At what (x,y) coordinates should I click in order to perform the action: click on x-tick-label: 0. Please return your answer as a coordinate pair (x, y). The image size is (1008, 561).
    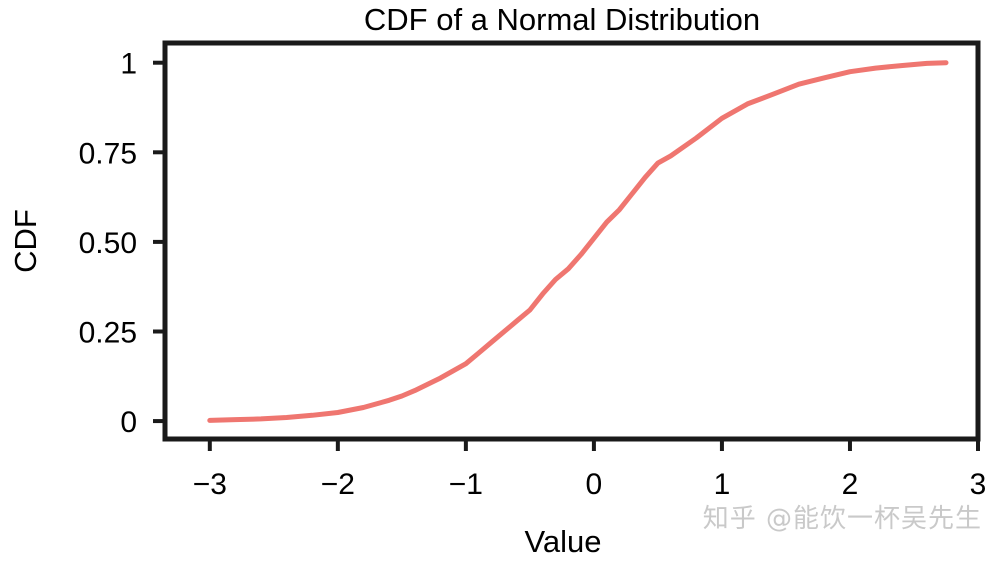
    Looking at the image, I should click on (594, 484).